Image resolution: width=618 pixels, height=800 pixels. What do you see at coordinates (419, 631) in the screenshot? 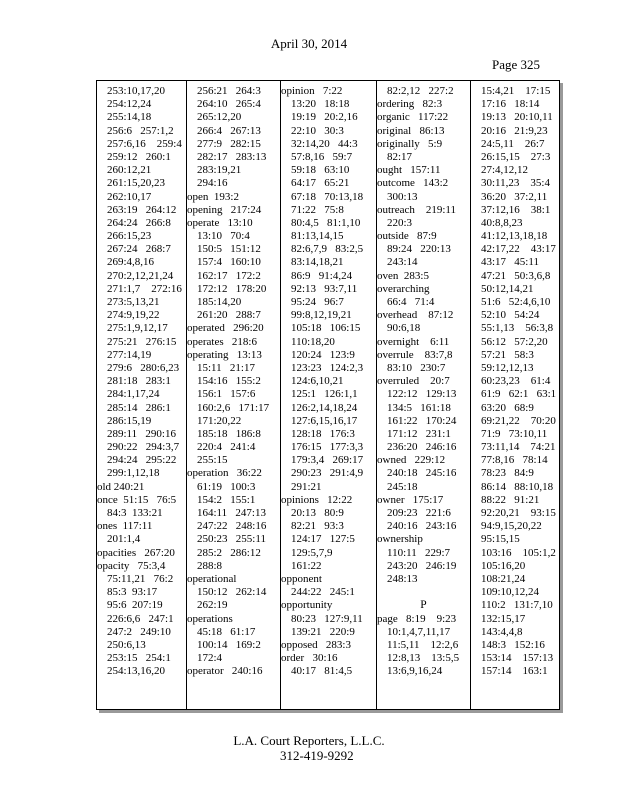
I see `index-continuation: 10:1,4,7,11,17` at bounding box center [419, 631].